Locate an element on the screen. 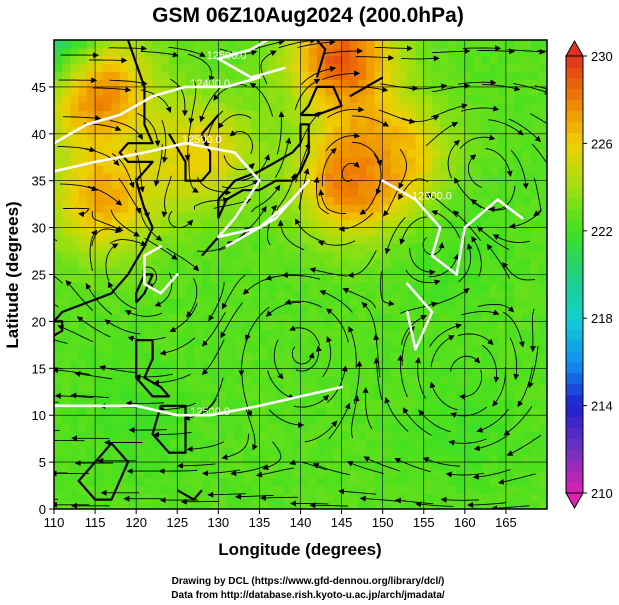  x-tick-label: 145 is located at coordinates (342, 522).